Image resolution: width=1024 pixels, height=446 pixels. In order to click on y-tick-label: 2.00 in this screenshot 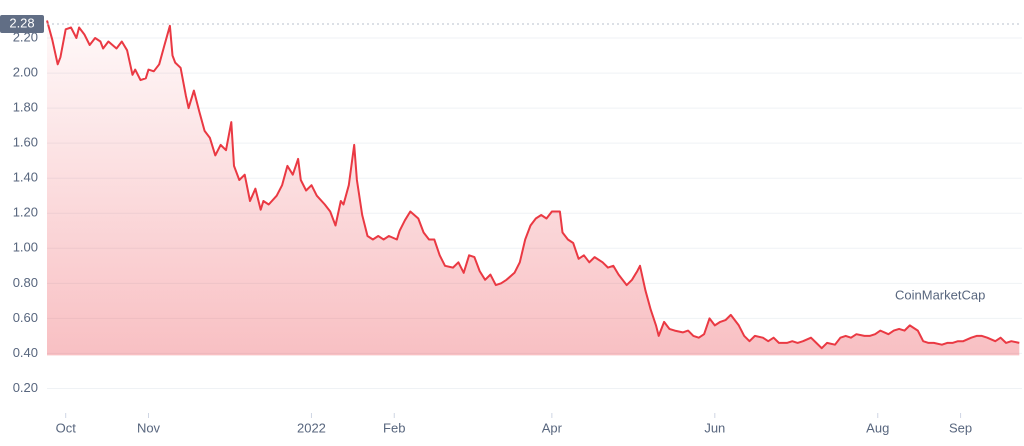, I will do `click(25, 72)`.